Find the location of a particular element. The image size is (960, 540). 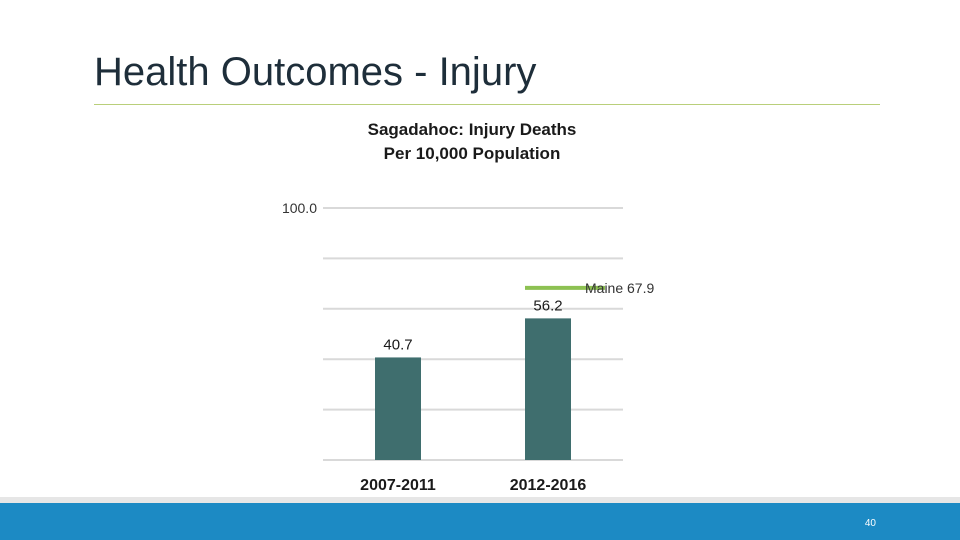

chart-title-line-2: Per 10,000 Population is located at coordinates (472, 153).